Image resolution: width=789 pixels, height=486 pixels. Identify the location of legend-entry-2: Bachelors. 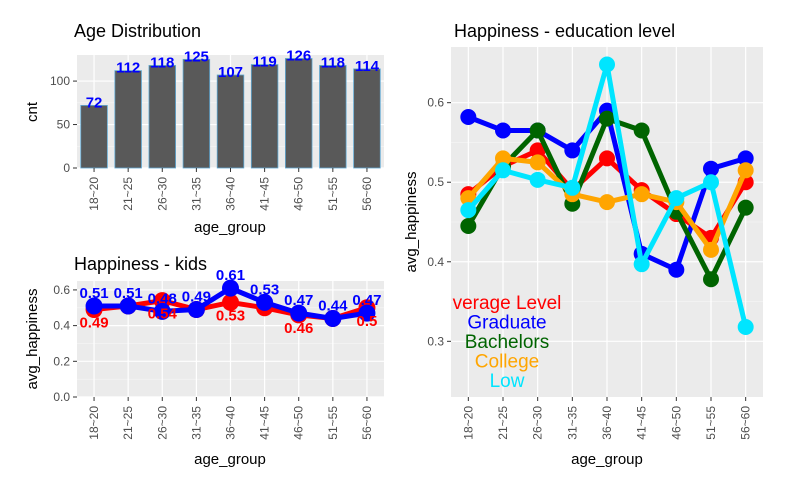
(507, 342).